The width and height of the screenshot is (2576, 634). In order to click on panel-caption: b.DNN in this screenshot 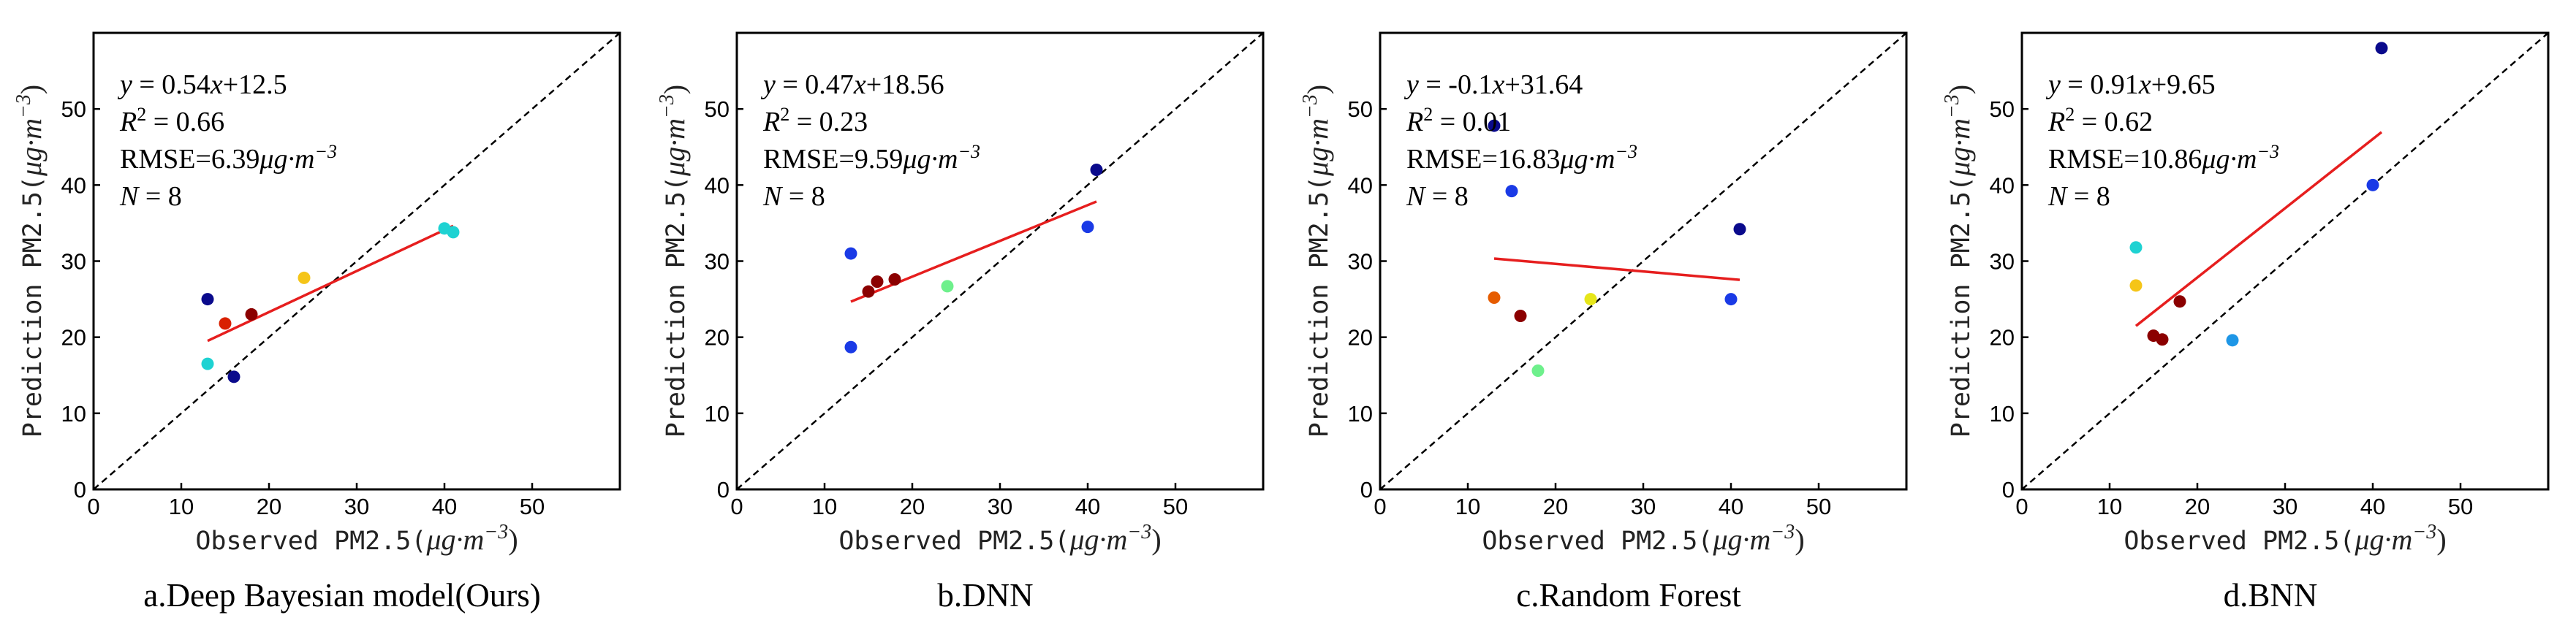, I will do `click(985, 595)`.